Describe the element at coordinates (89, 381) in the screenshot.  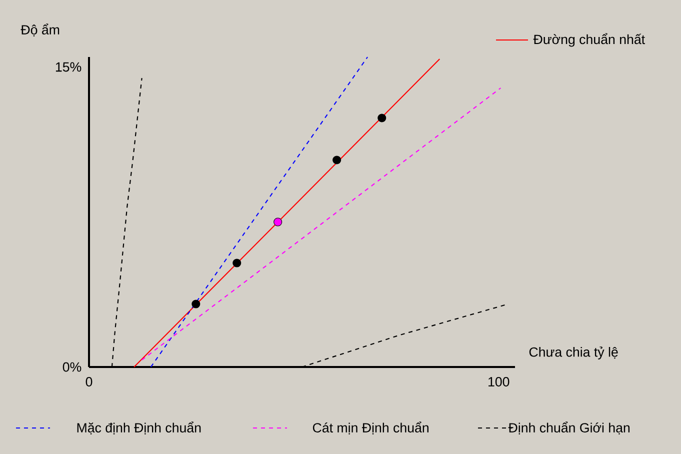
I see `x-tick-label: 0` at that location.